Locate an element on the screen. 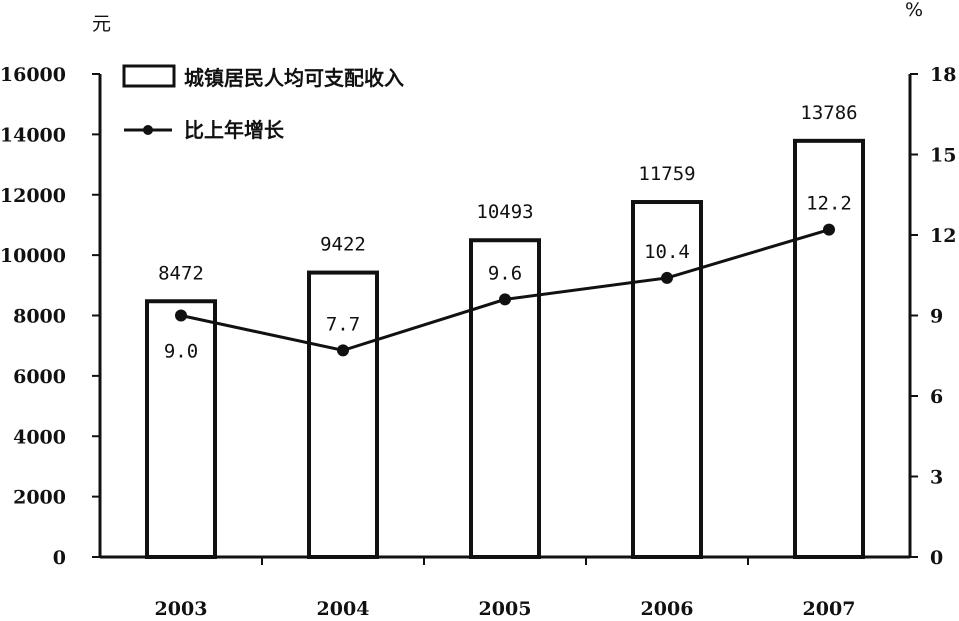 Image resolution: width=959 pixels, height=621 pixels. x-tick-label: 2006 is located at coordinates (667, 609).